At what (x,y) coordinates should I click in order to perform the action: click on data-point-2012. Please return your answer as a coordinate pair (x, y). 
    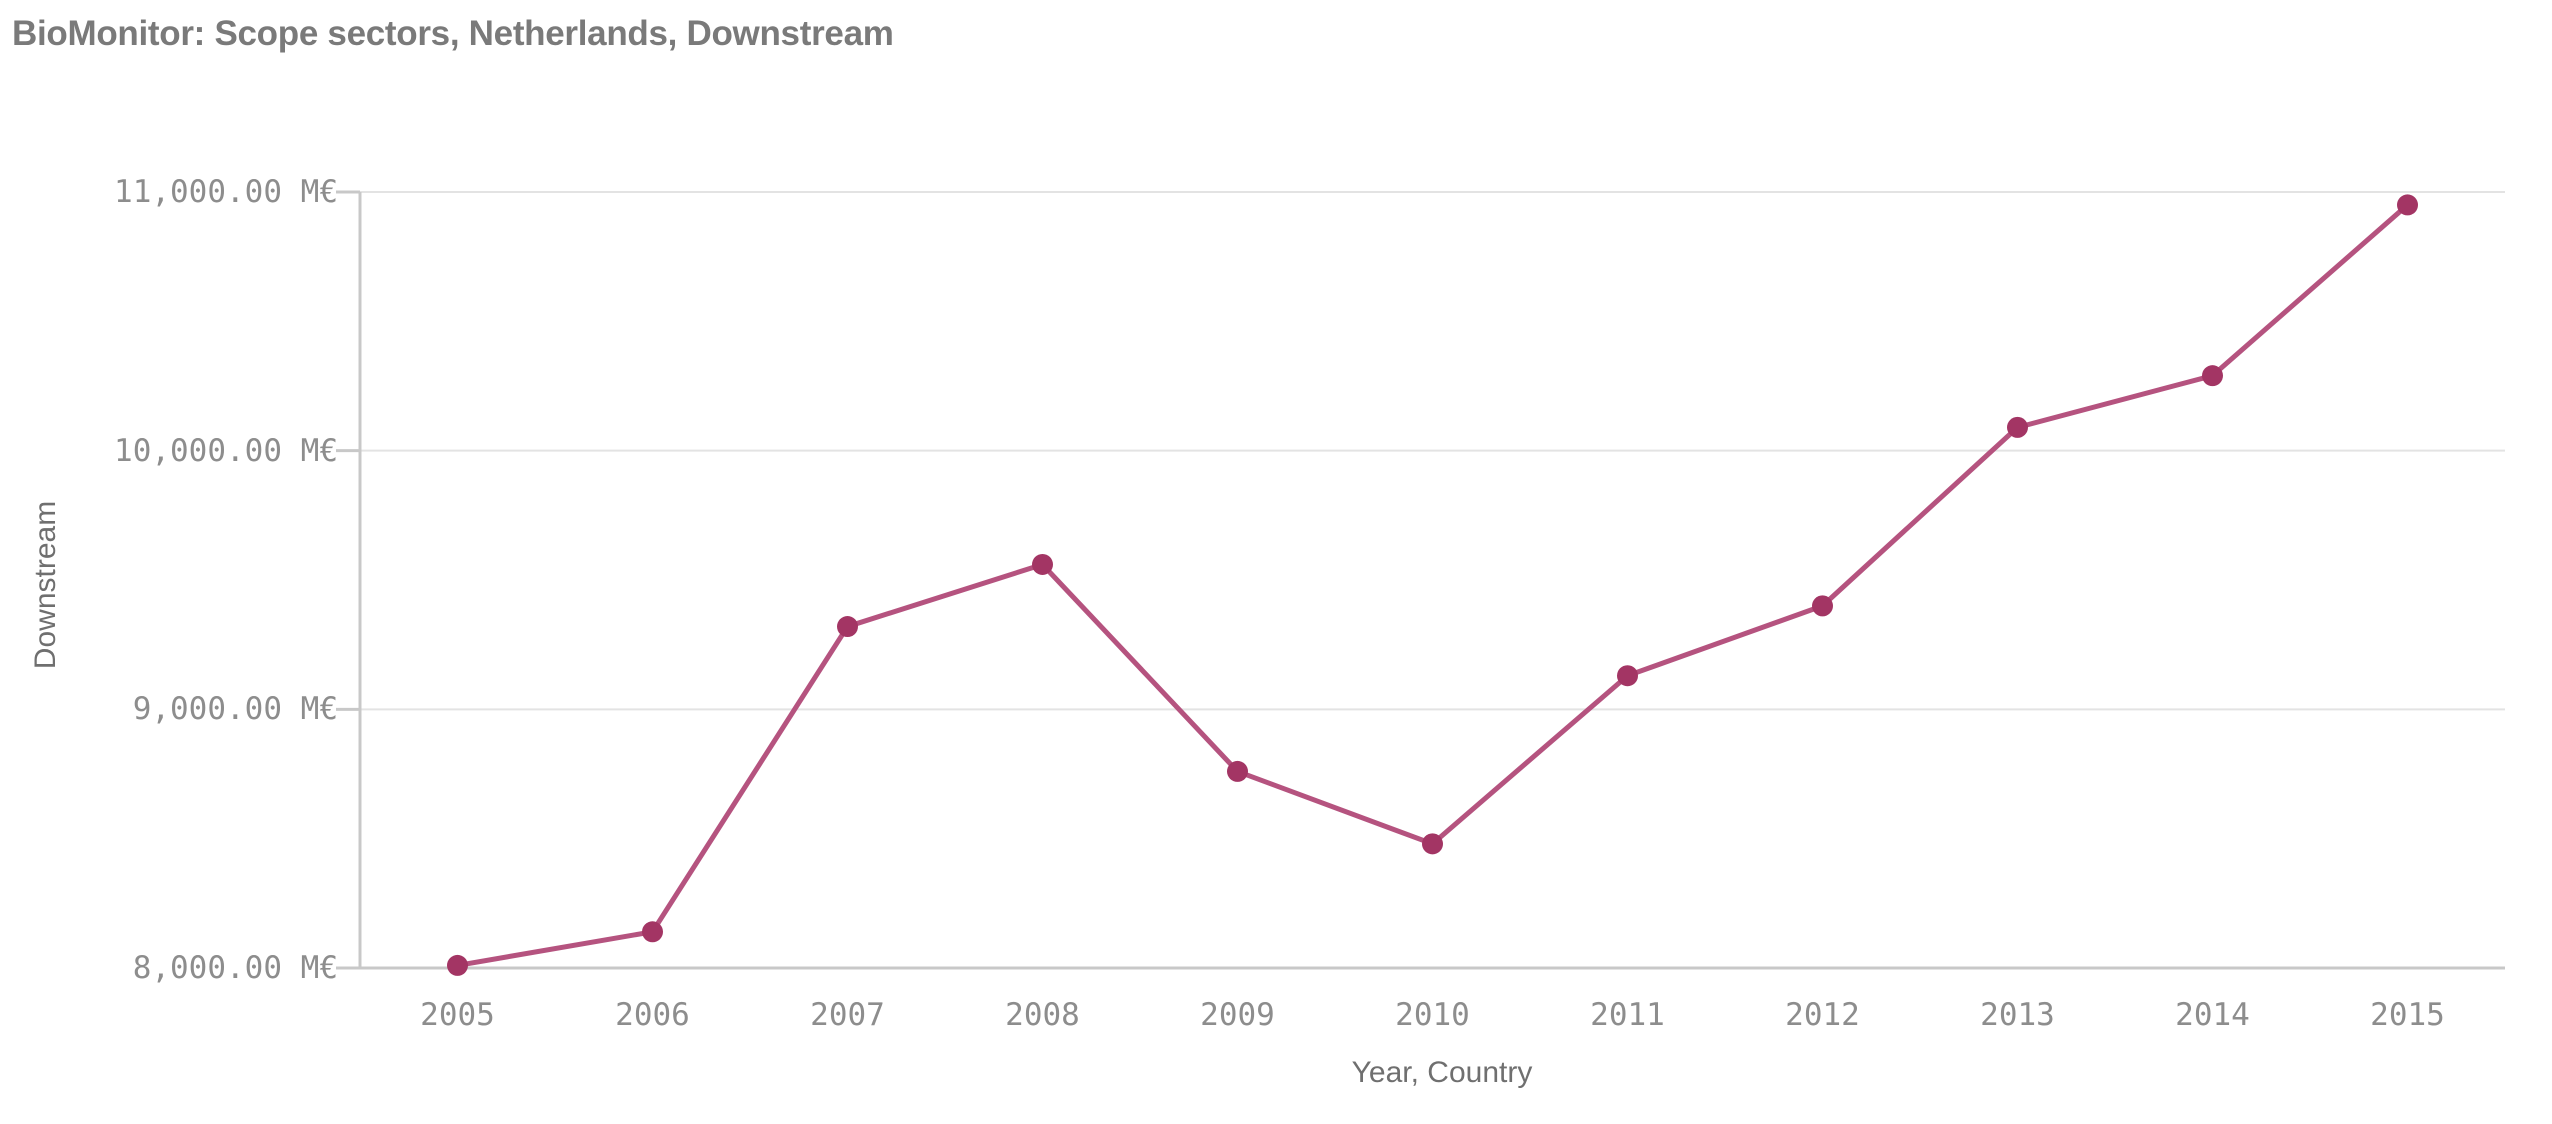
    Looking at the image, I should click on (1822, 606).